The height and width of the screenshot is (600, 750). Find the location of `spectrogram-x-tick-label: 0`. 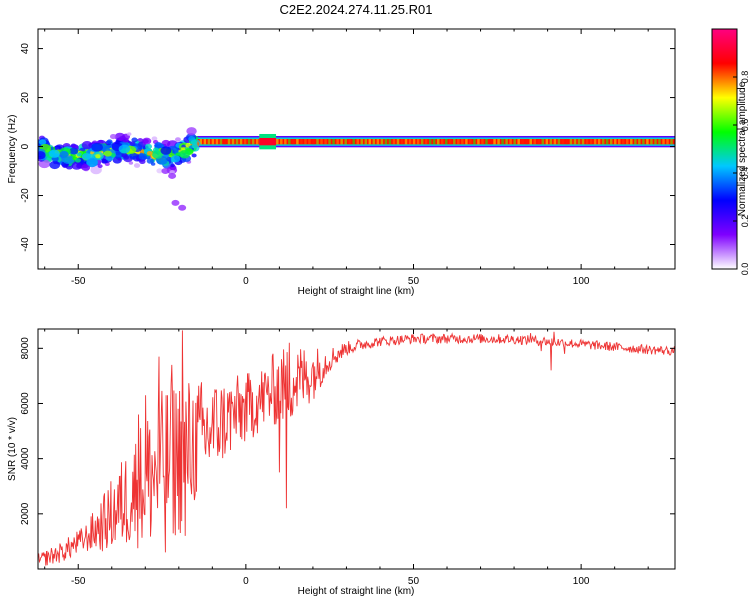

spectrogram-x-tick-label: 0 is located at coordinates (246, 281).